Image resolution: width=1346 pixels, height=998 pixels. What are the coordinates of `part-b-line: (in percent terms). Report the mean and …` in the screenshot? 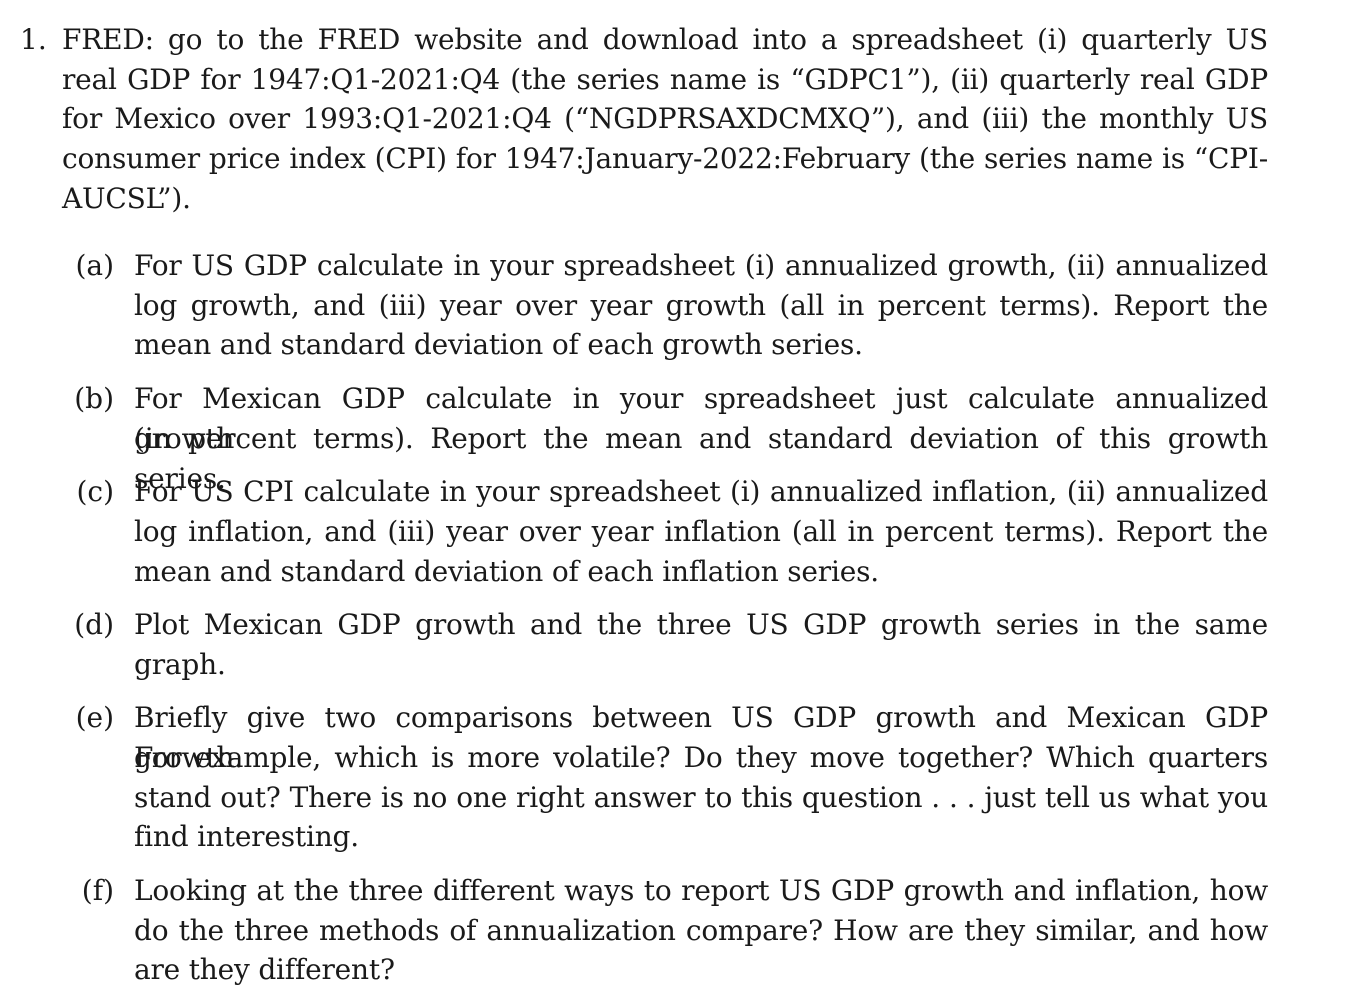 It's located at (701, 458).